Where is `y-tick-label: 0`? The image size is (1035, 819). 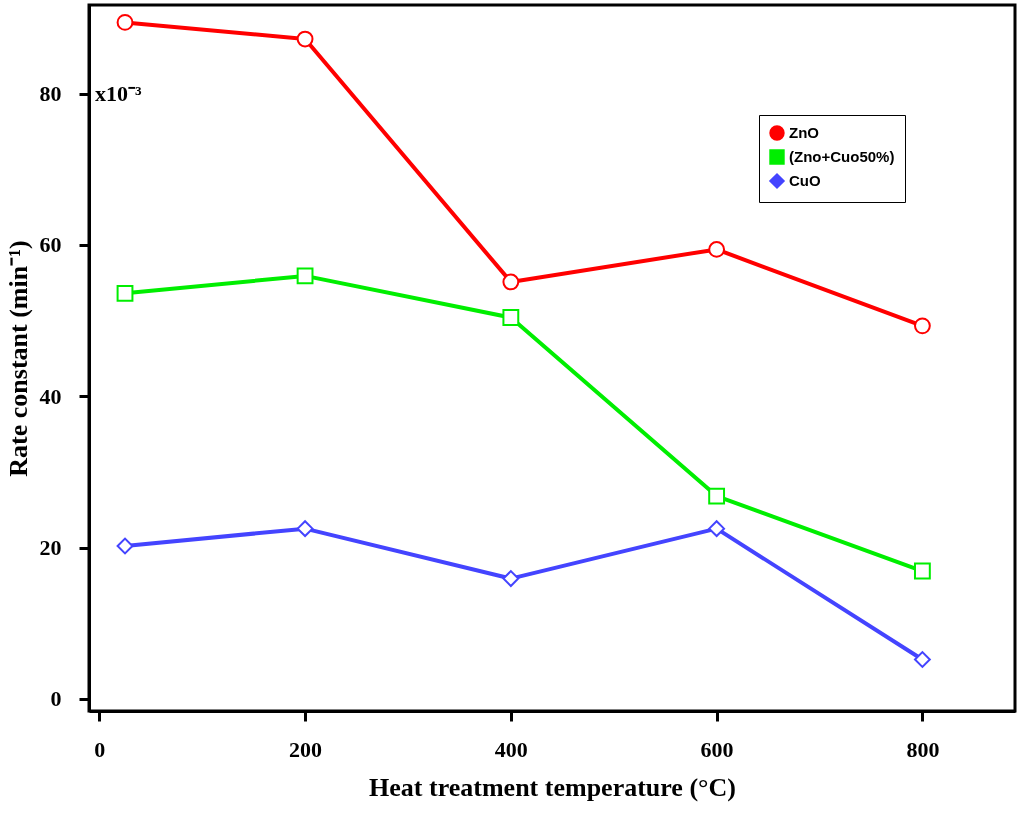
y-tick-label: 0 is located at coordinates (56, 699).